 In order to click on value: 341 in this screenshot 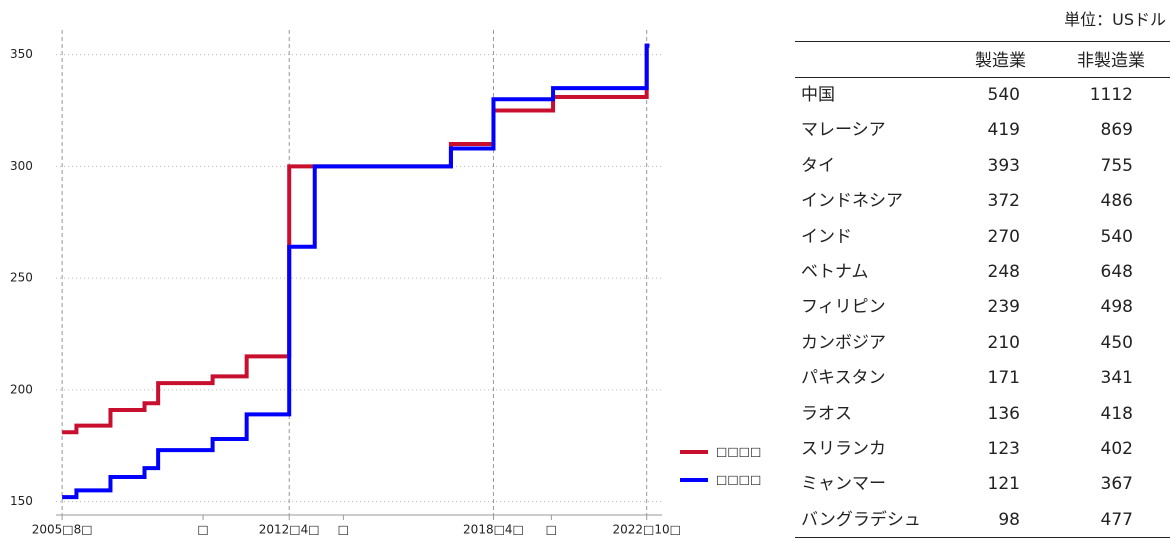, I will do `click(1116, 378)`.